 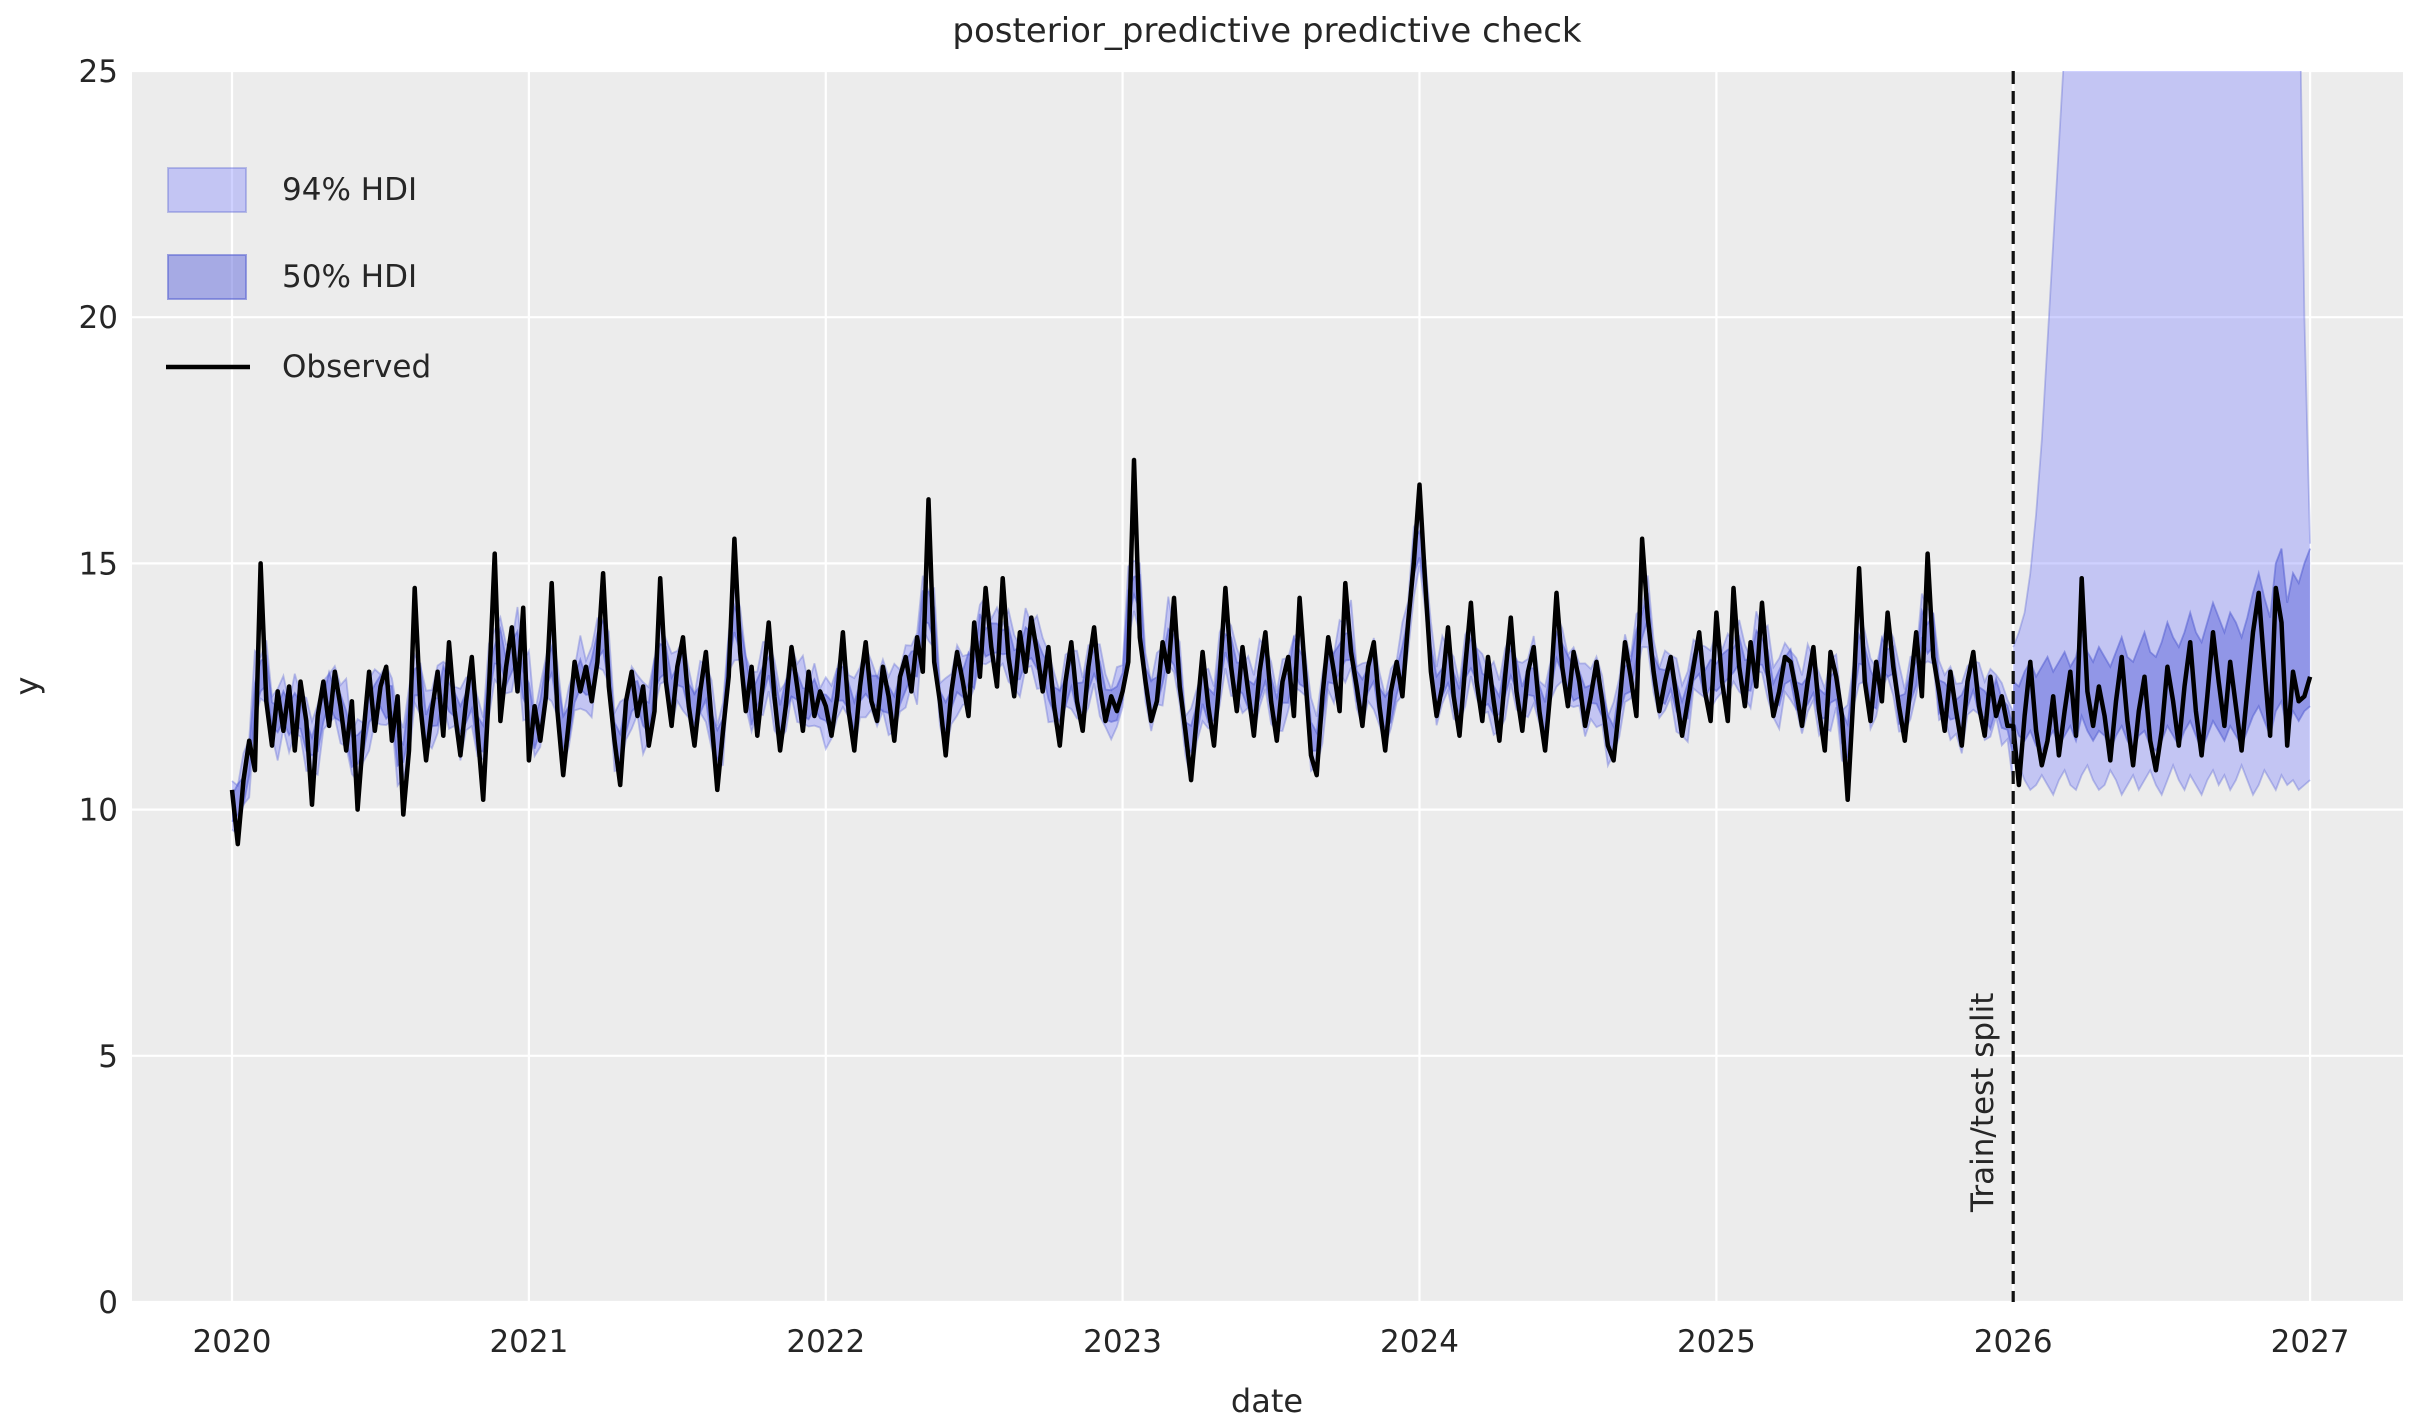 What do you see at coordinates (1267, 1401) in the screenshot?
I see `x-axis-label: date` at bounding box center [1267, 1401].